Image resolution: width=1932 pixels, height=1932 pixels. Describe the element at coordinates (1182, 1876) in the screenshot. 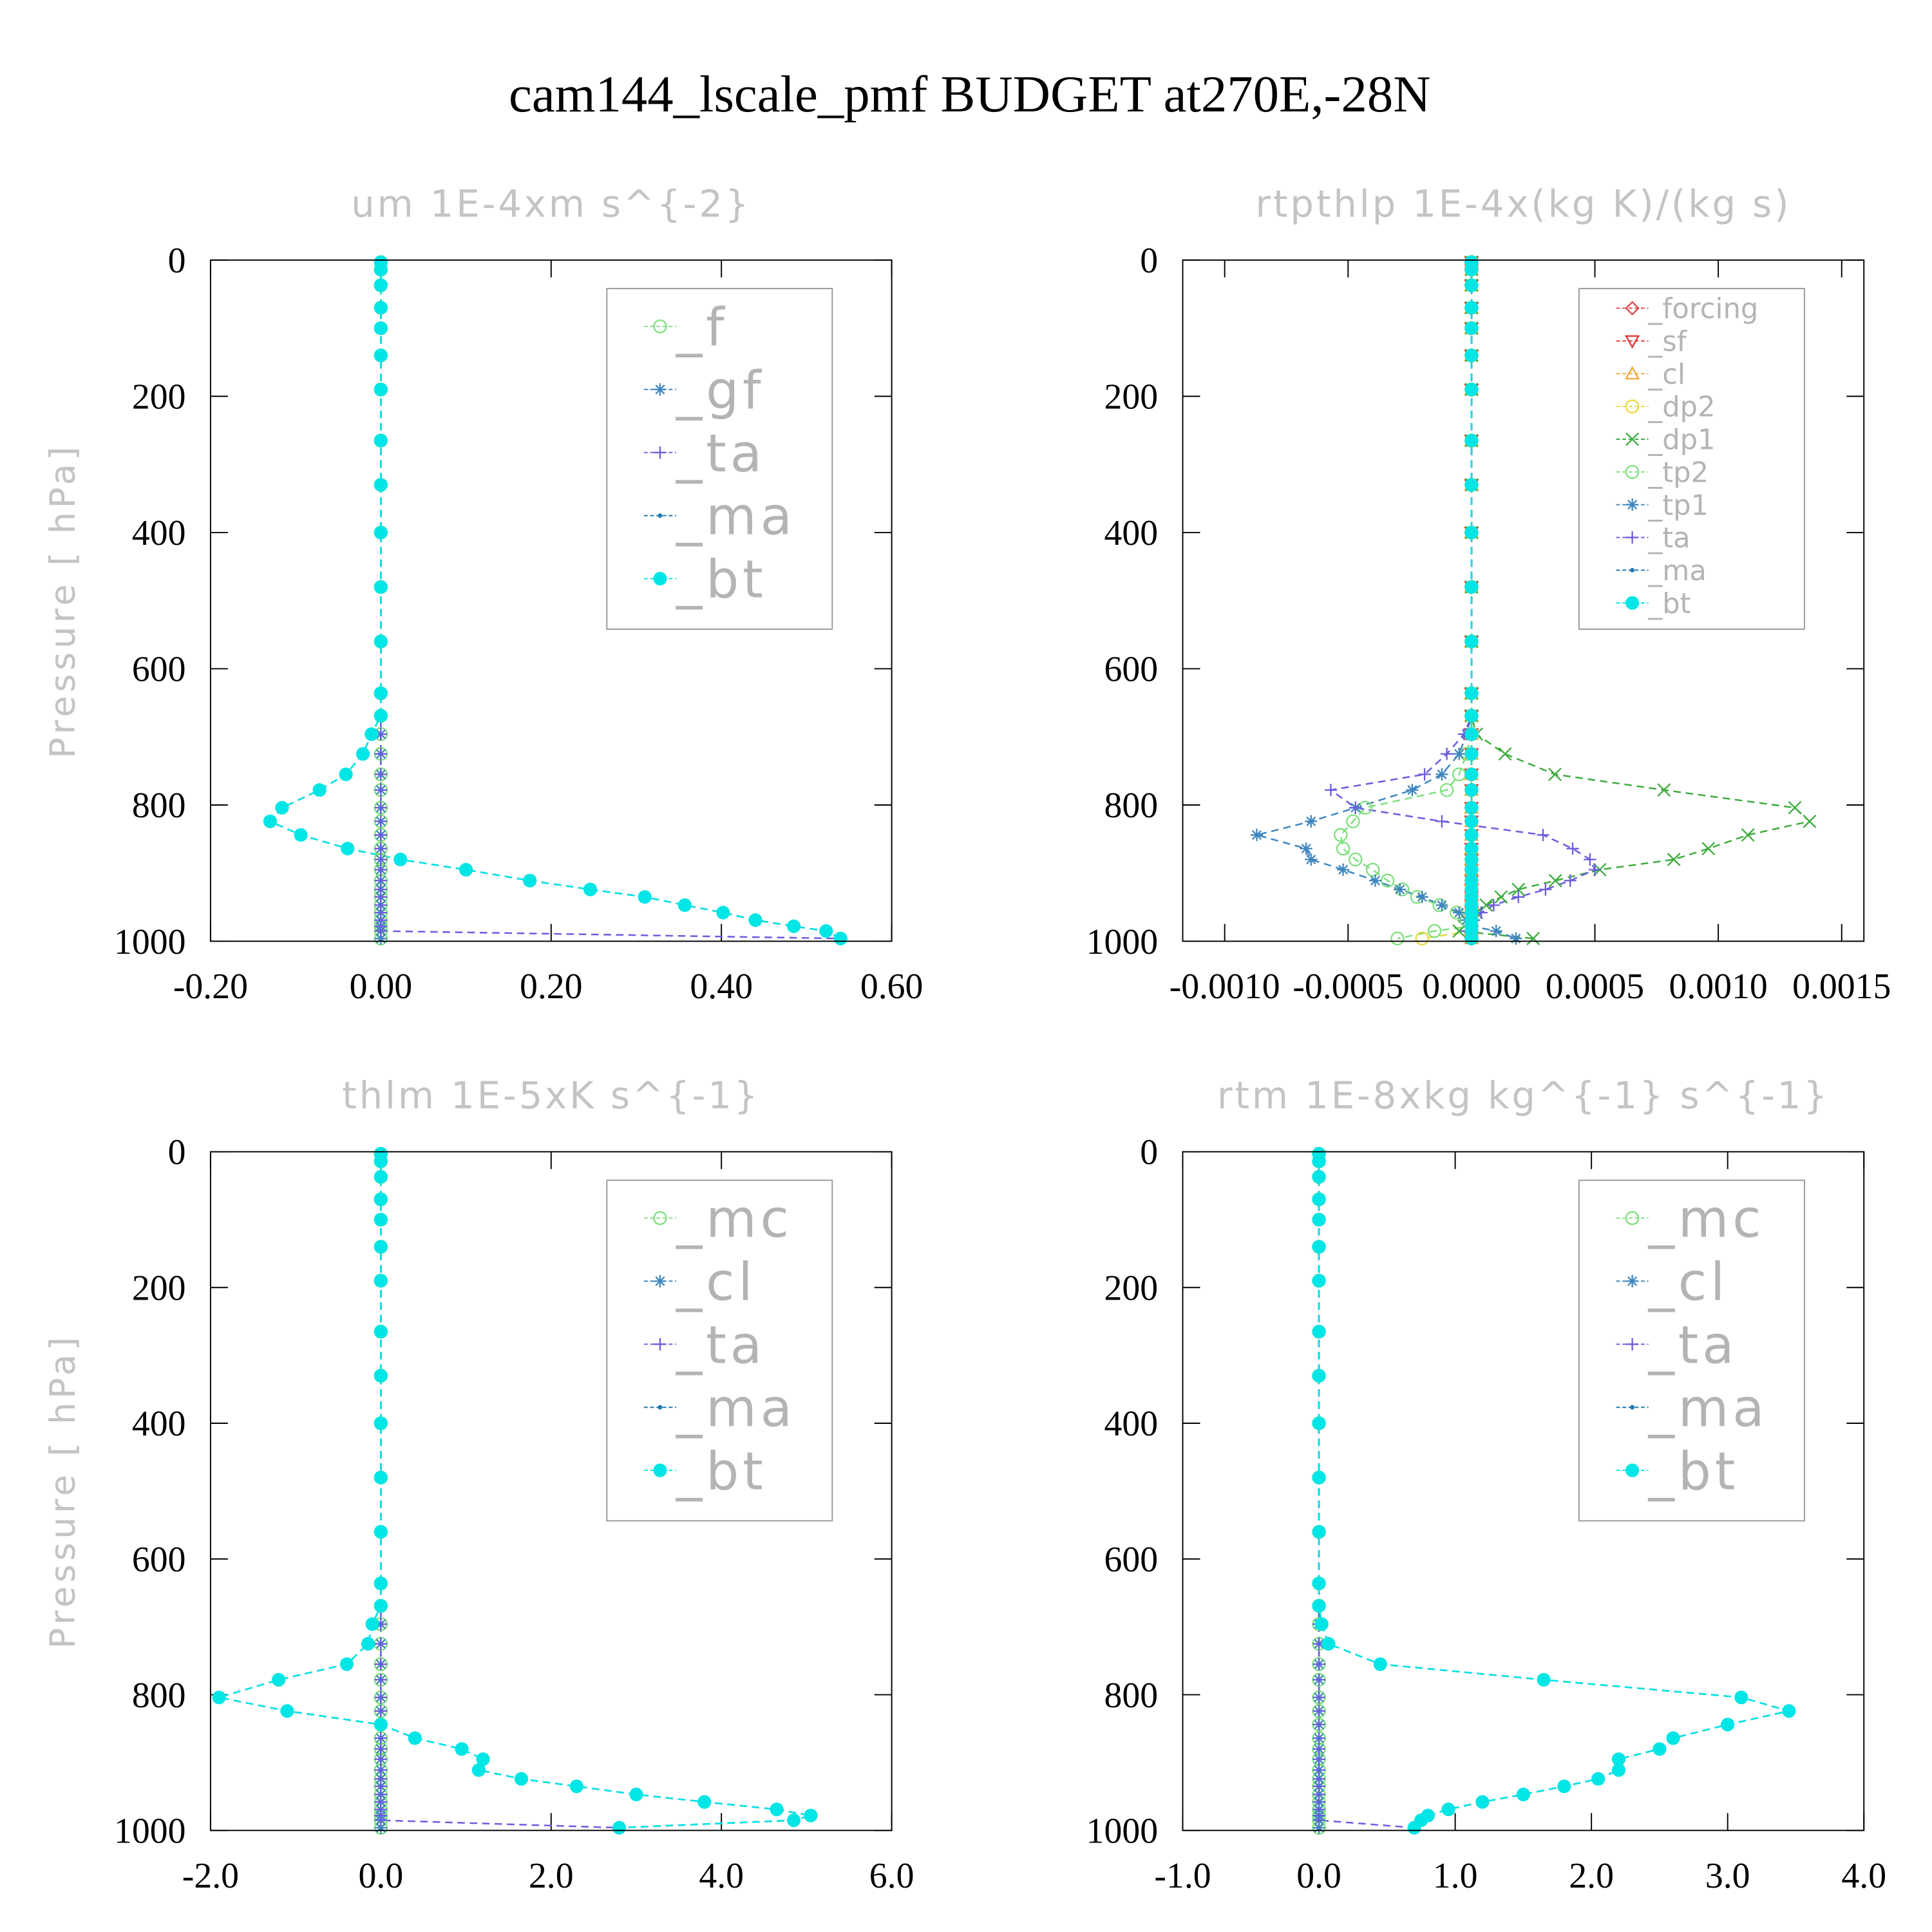

I see `x-tick-label: -1.0` at that location.